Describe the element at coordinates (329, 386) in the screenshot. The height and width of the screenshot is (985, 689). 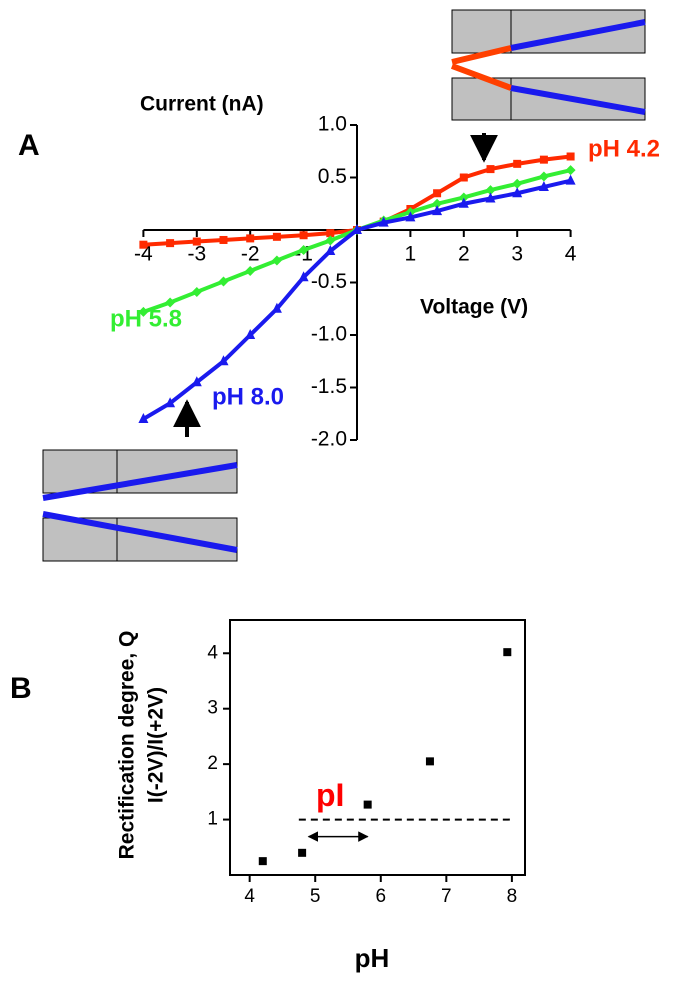
I see `y-tick-label: -1.5` at that location.